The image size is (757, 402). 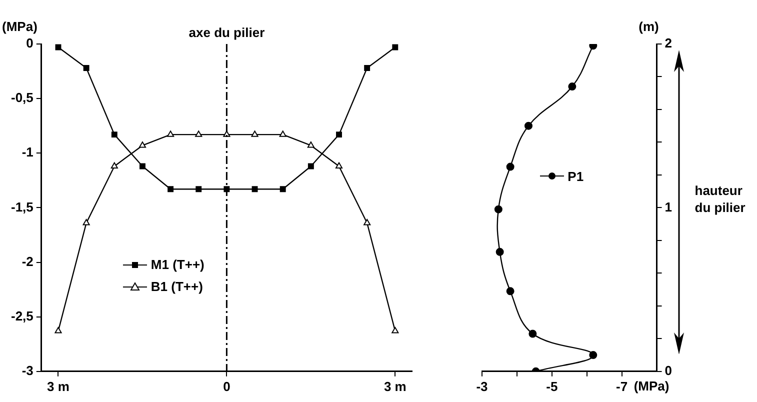 I want to click on x-tick-label: -5, so click(x=552, y=386).